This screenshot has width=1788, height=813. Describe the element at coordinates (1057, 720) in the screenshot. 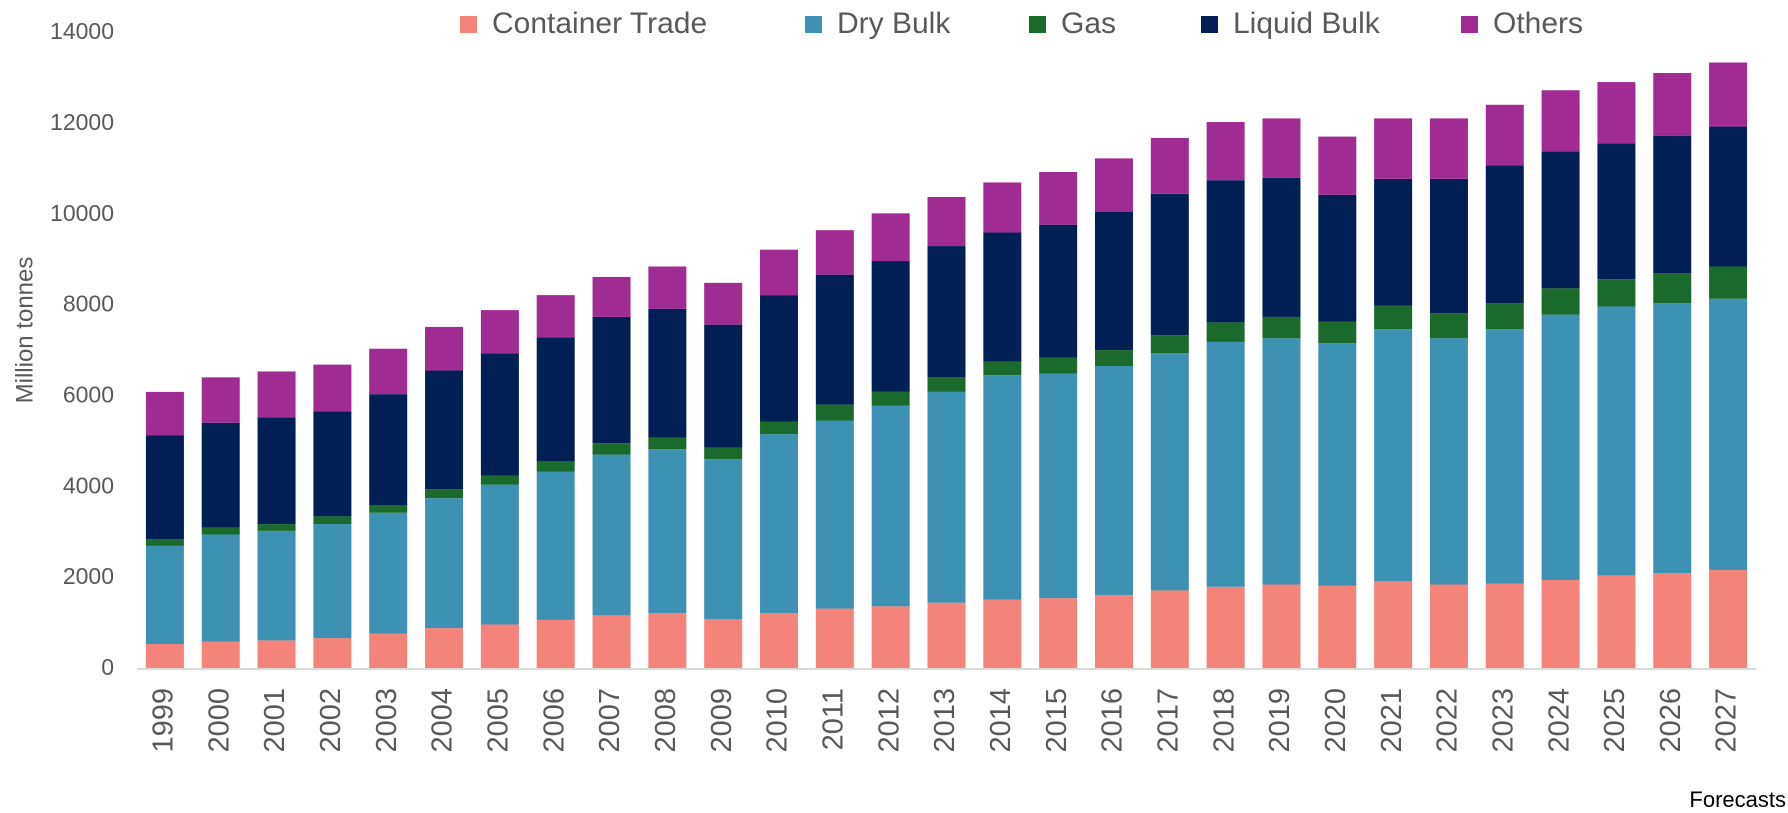

I see `x-tick-label: 2015` at that location.